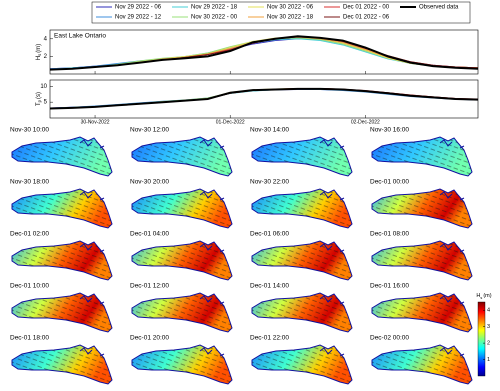  I want to click on x-tick-label: 02-Dec-2022, so click(365, 122).